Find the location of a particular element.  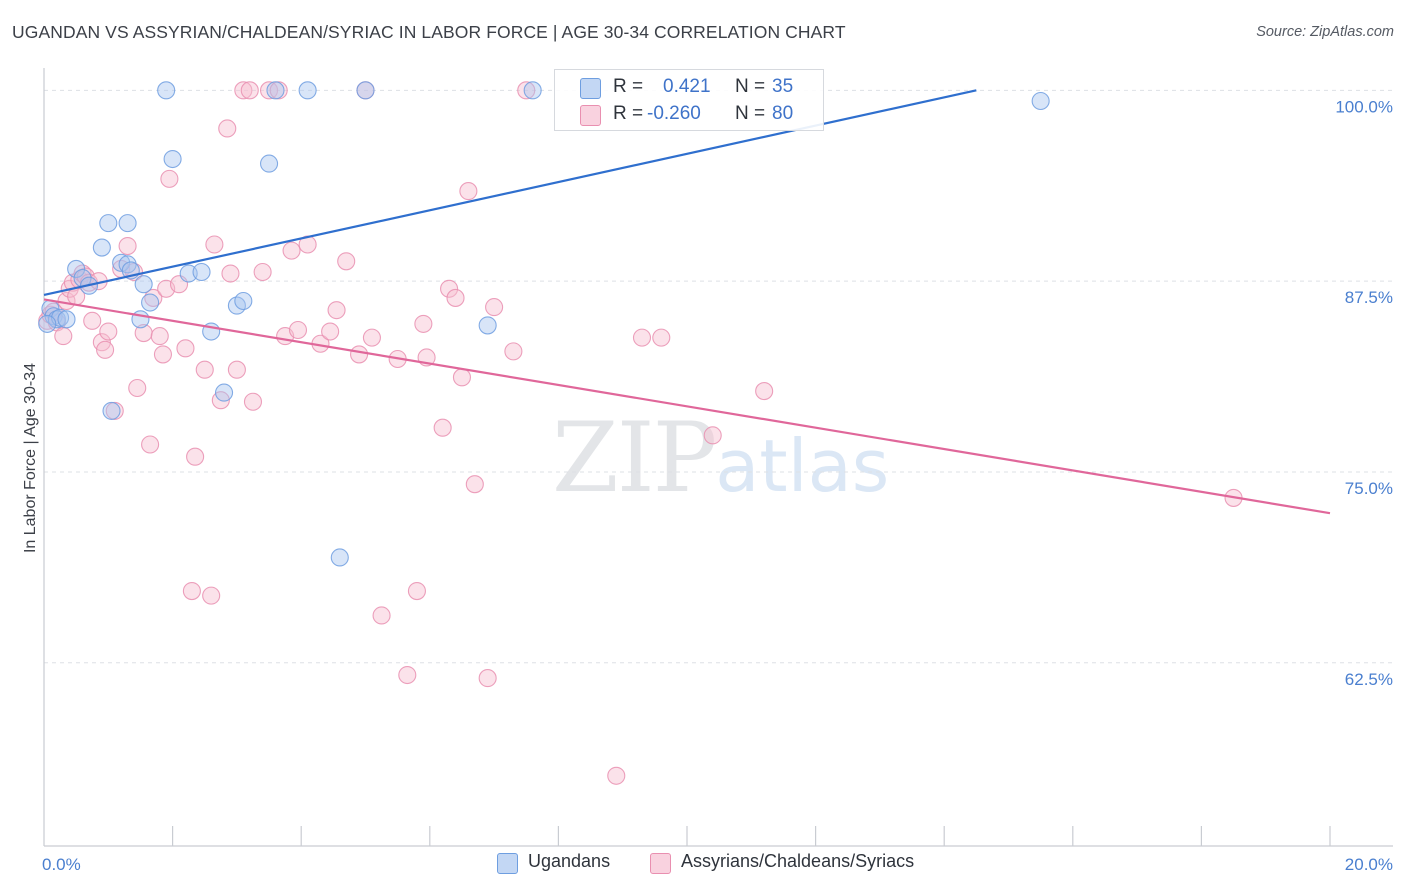

watermark-atlas: atlas is located at coordinates (802, 466).